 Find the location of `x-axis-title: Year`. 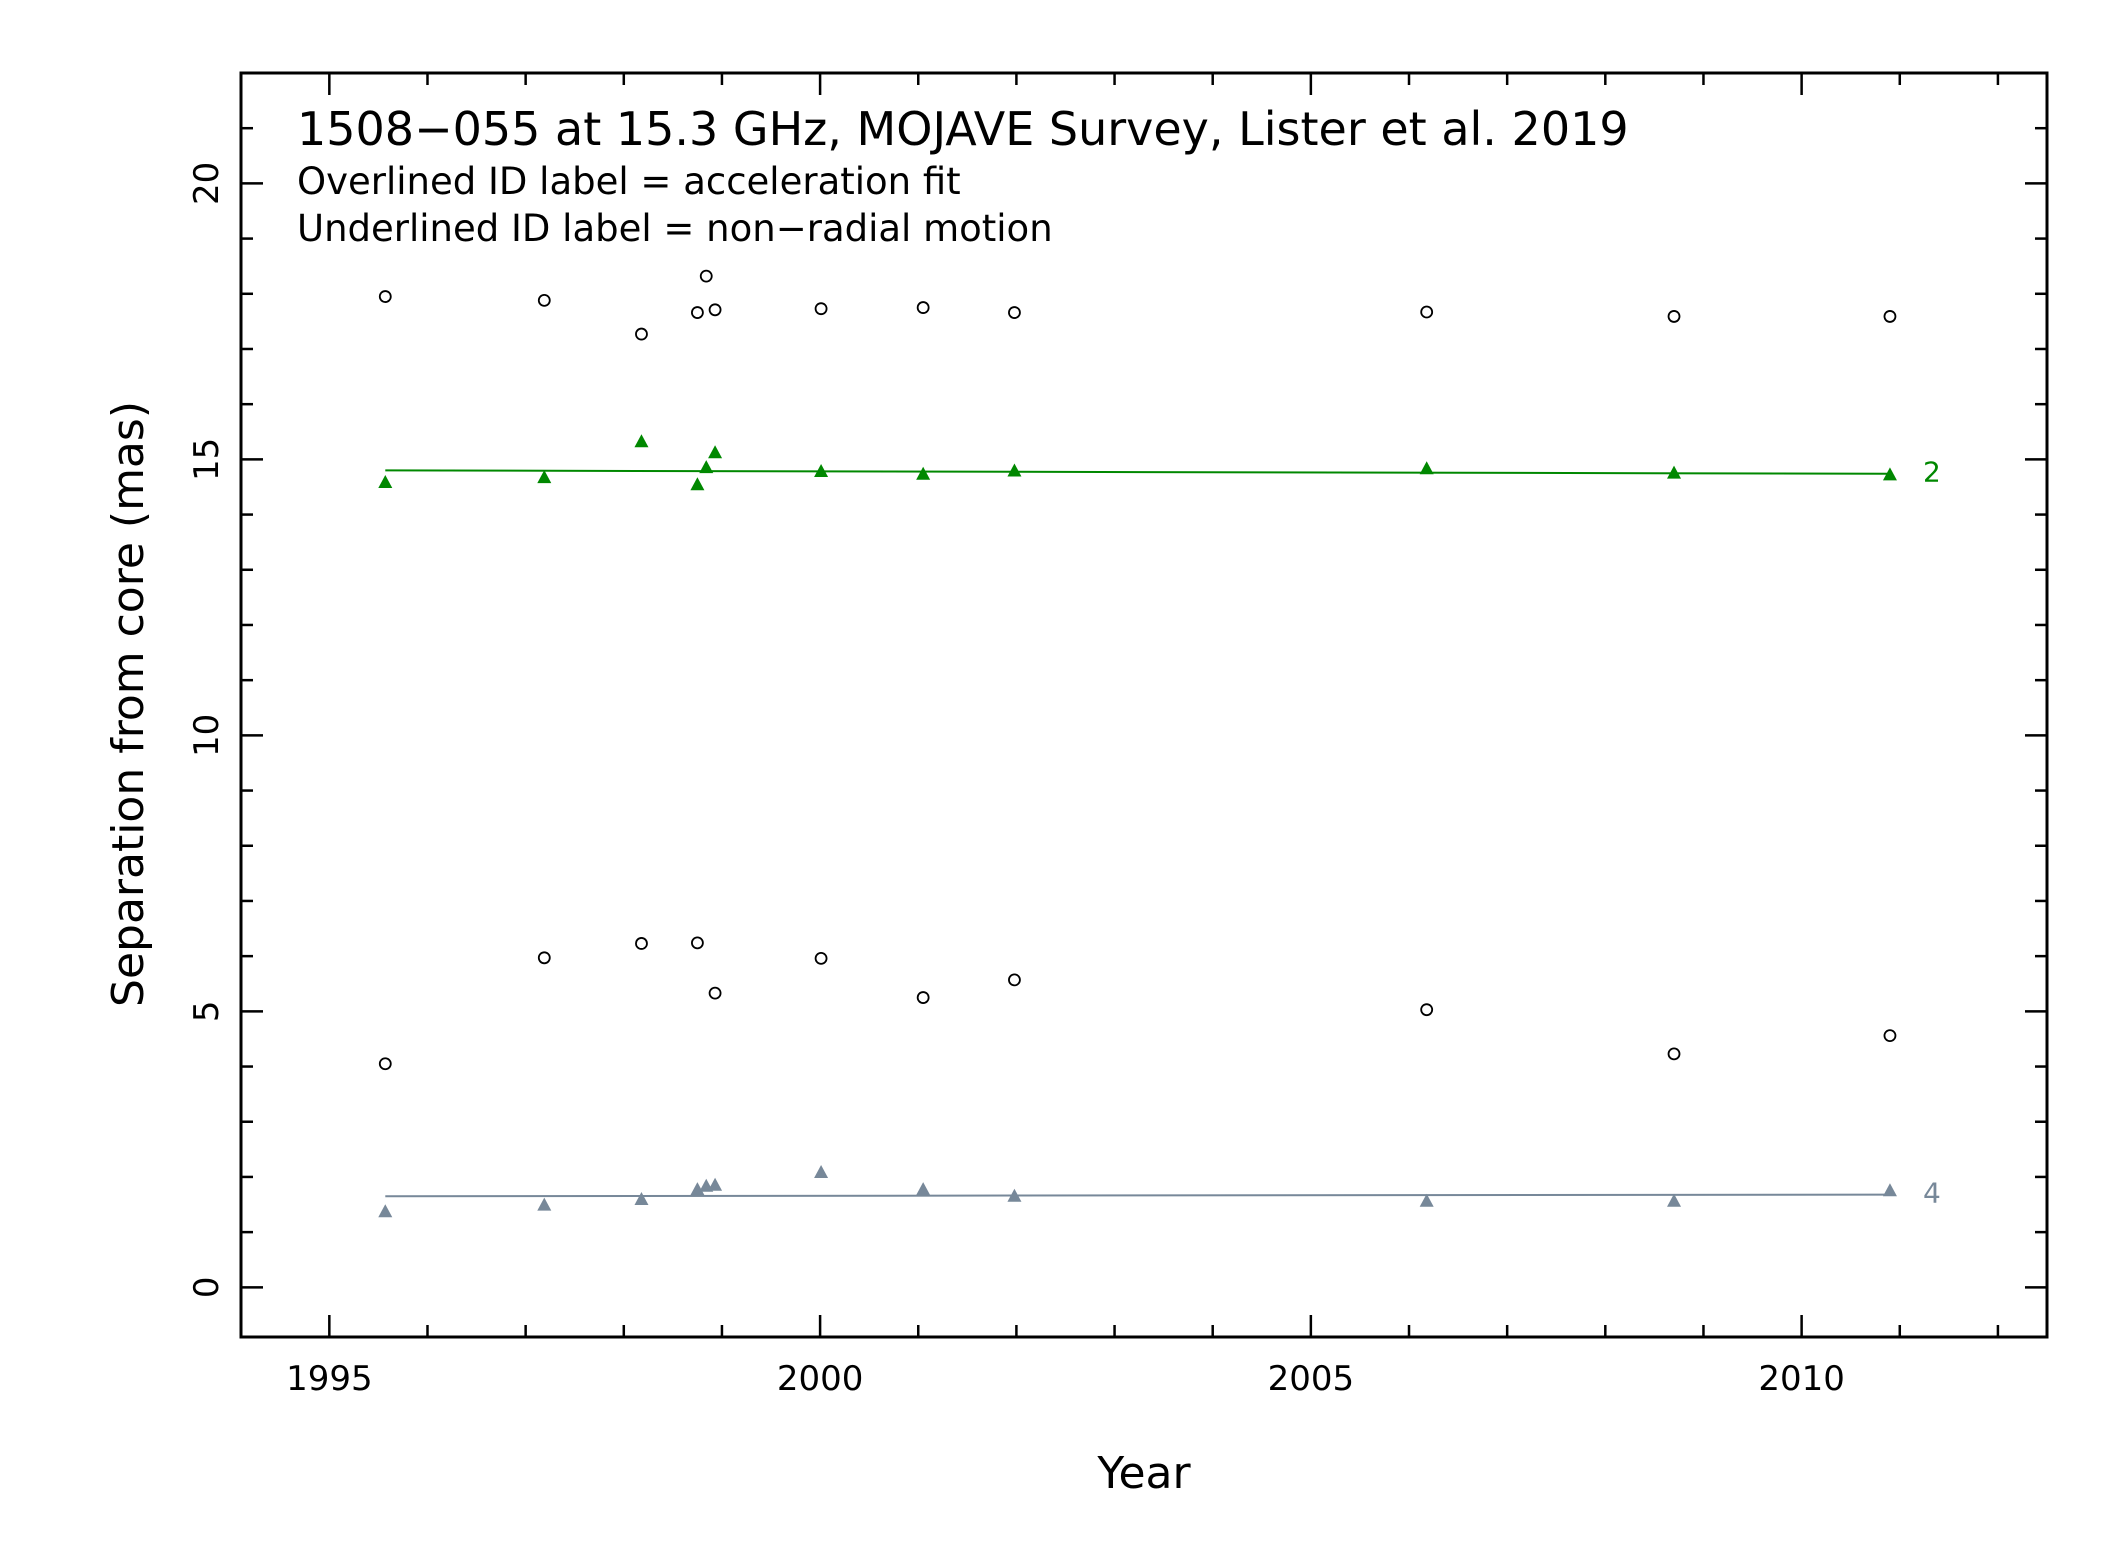

x-axis-title: Year is located at coordinates (1143, 1473).